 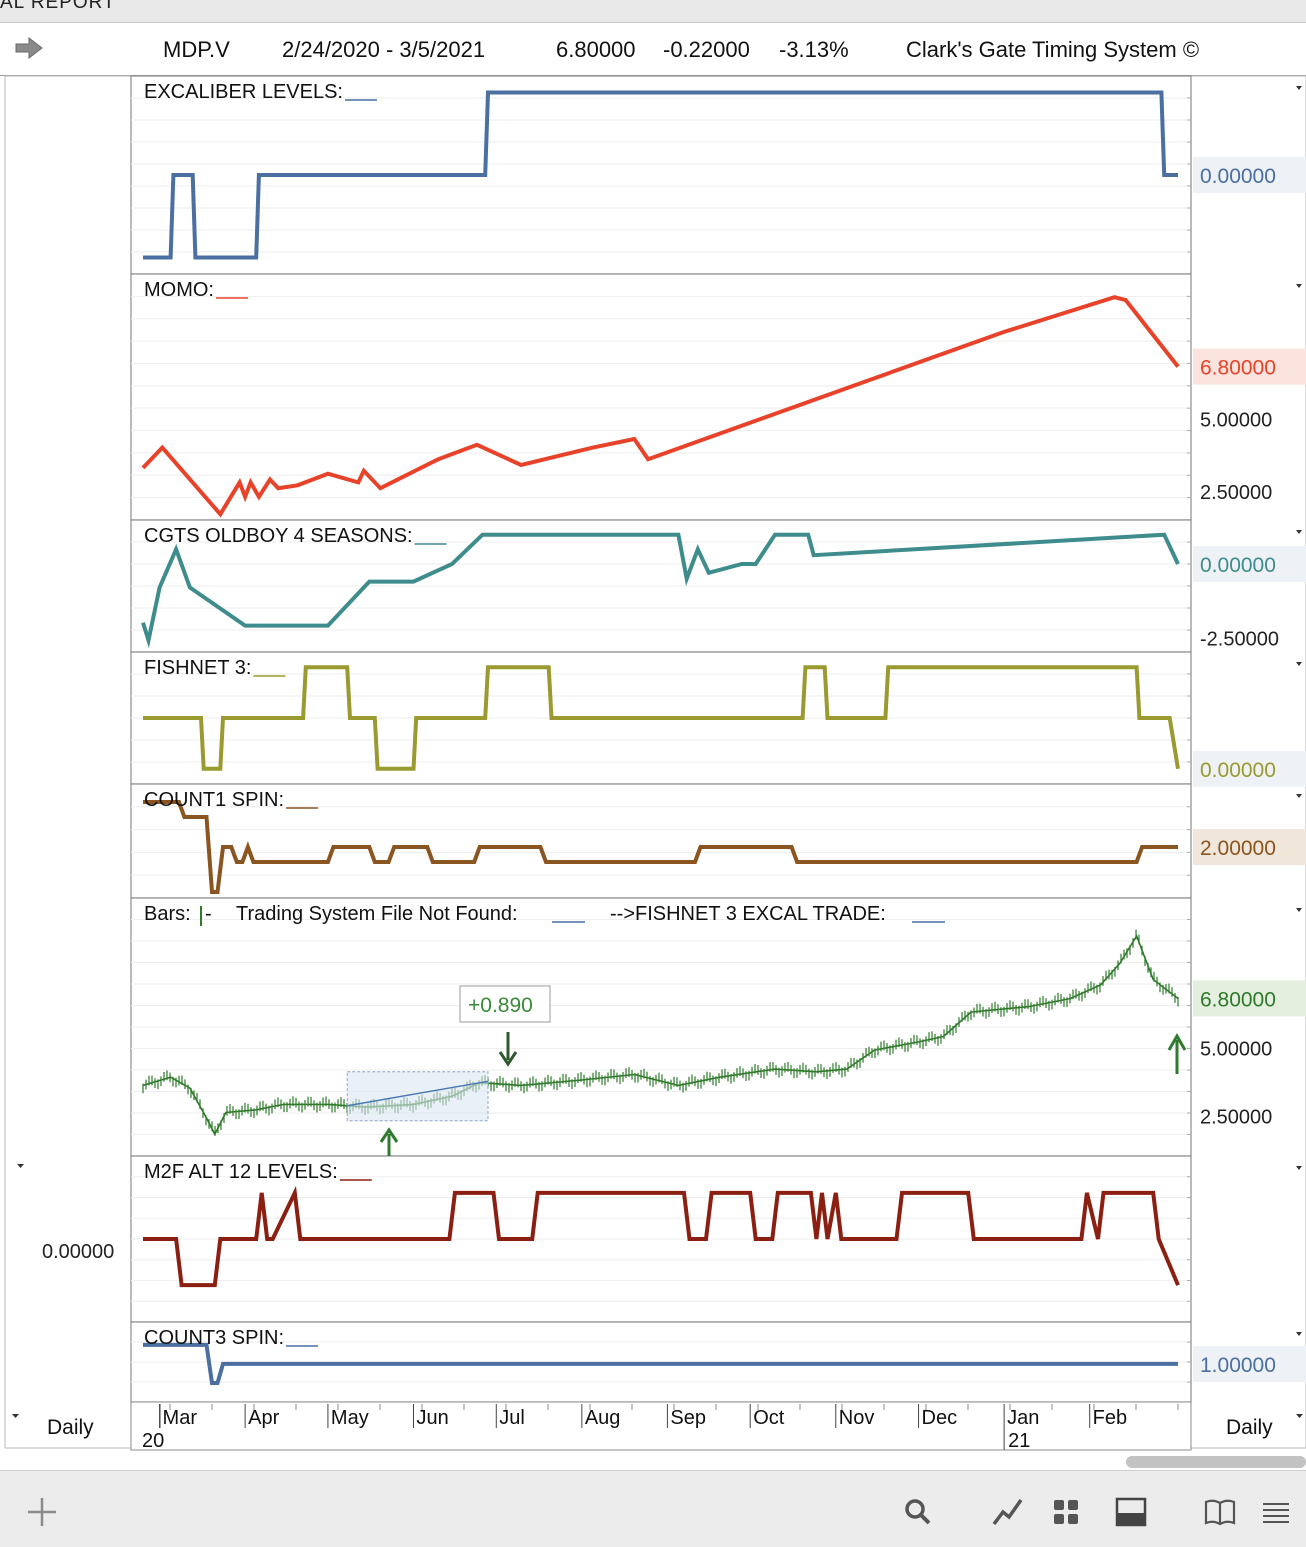 What do you see at coordinates (1238, 1365) in the screenshot?
I see `value-tag: 1.00000` at bounding box center [1238, 1365].